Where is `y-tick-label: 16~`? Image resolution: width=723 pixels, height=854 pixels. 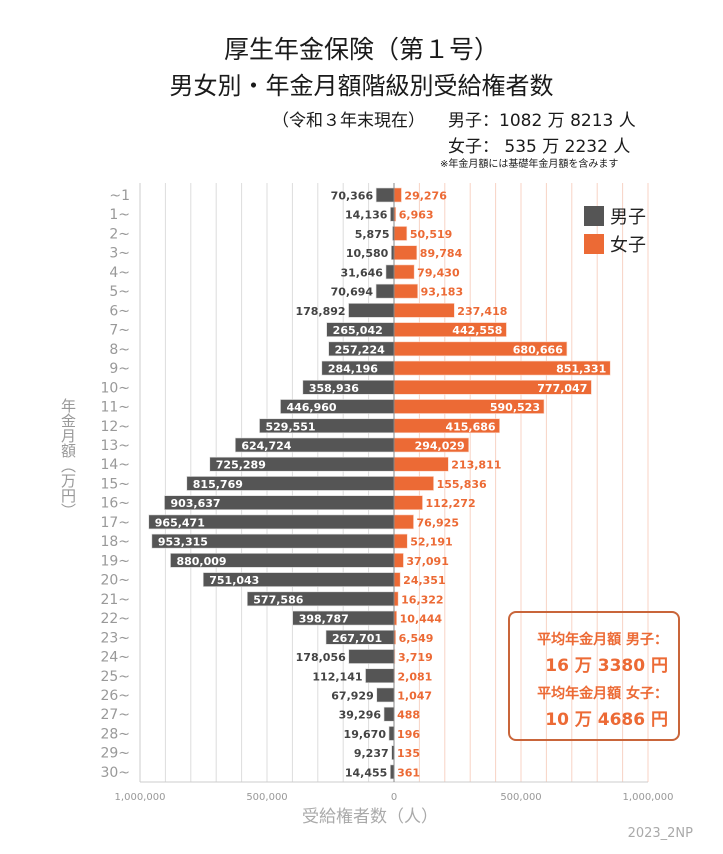 y-tick-label: 16~ is located at coordinates (115, 504).